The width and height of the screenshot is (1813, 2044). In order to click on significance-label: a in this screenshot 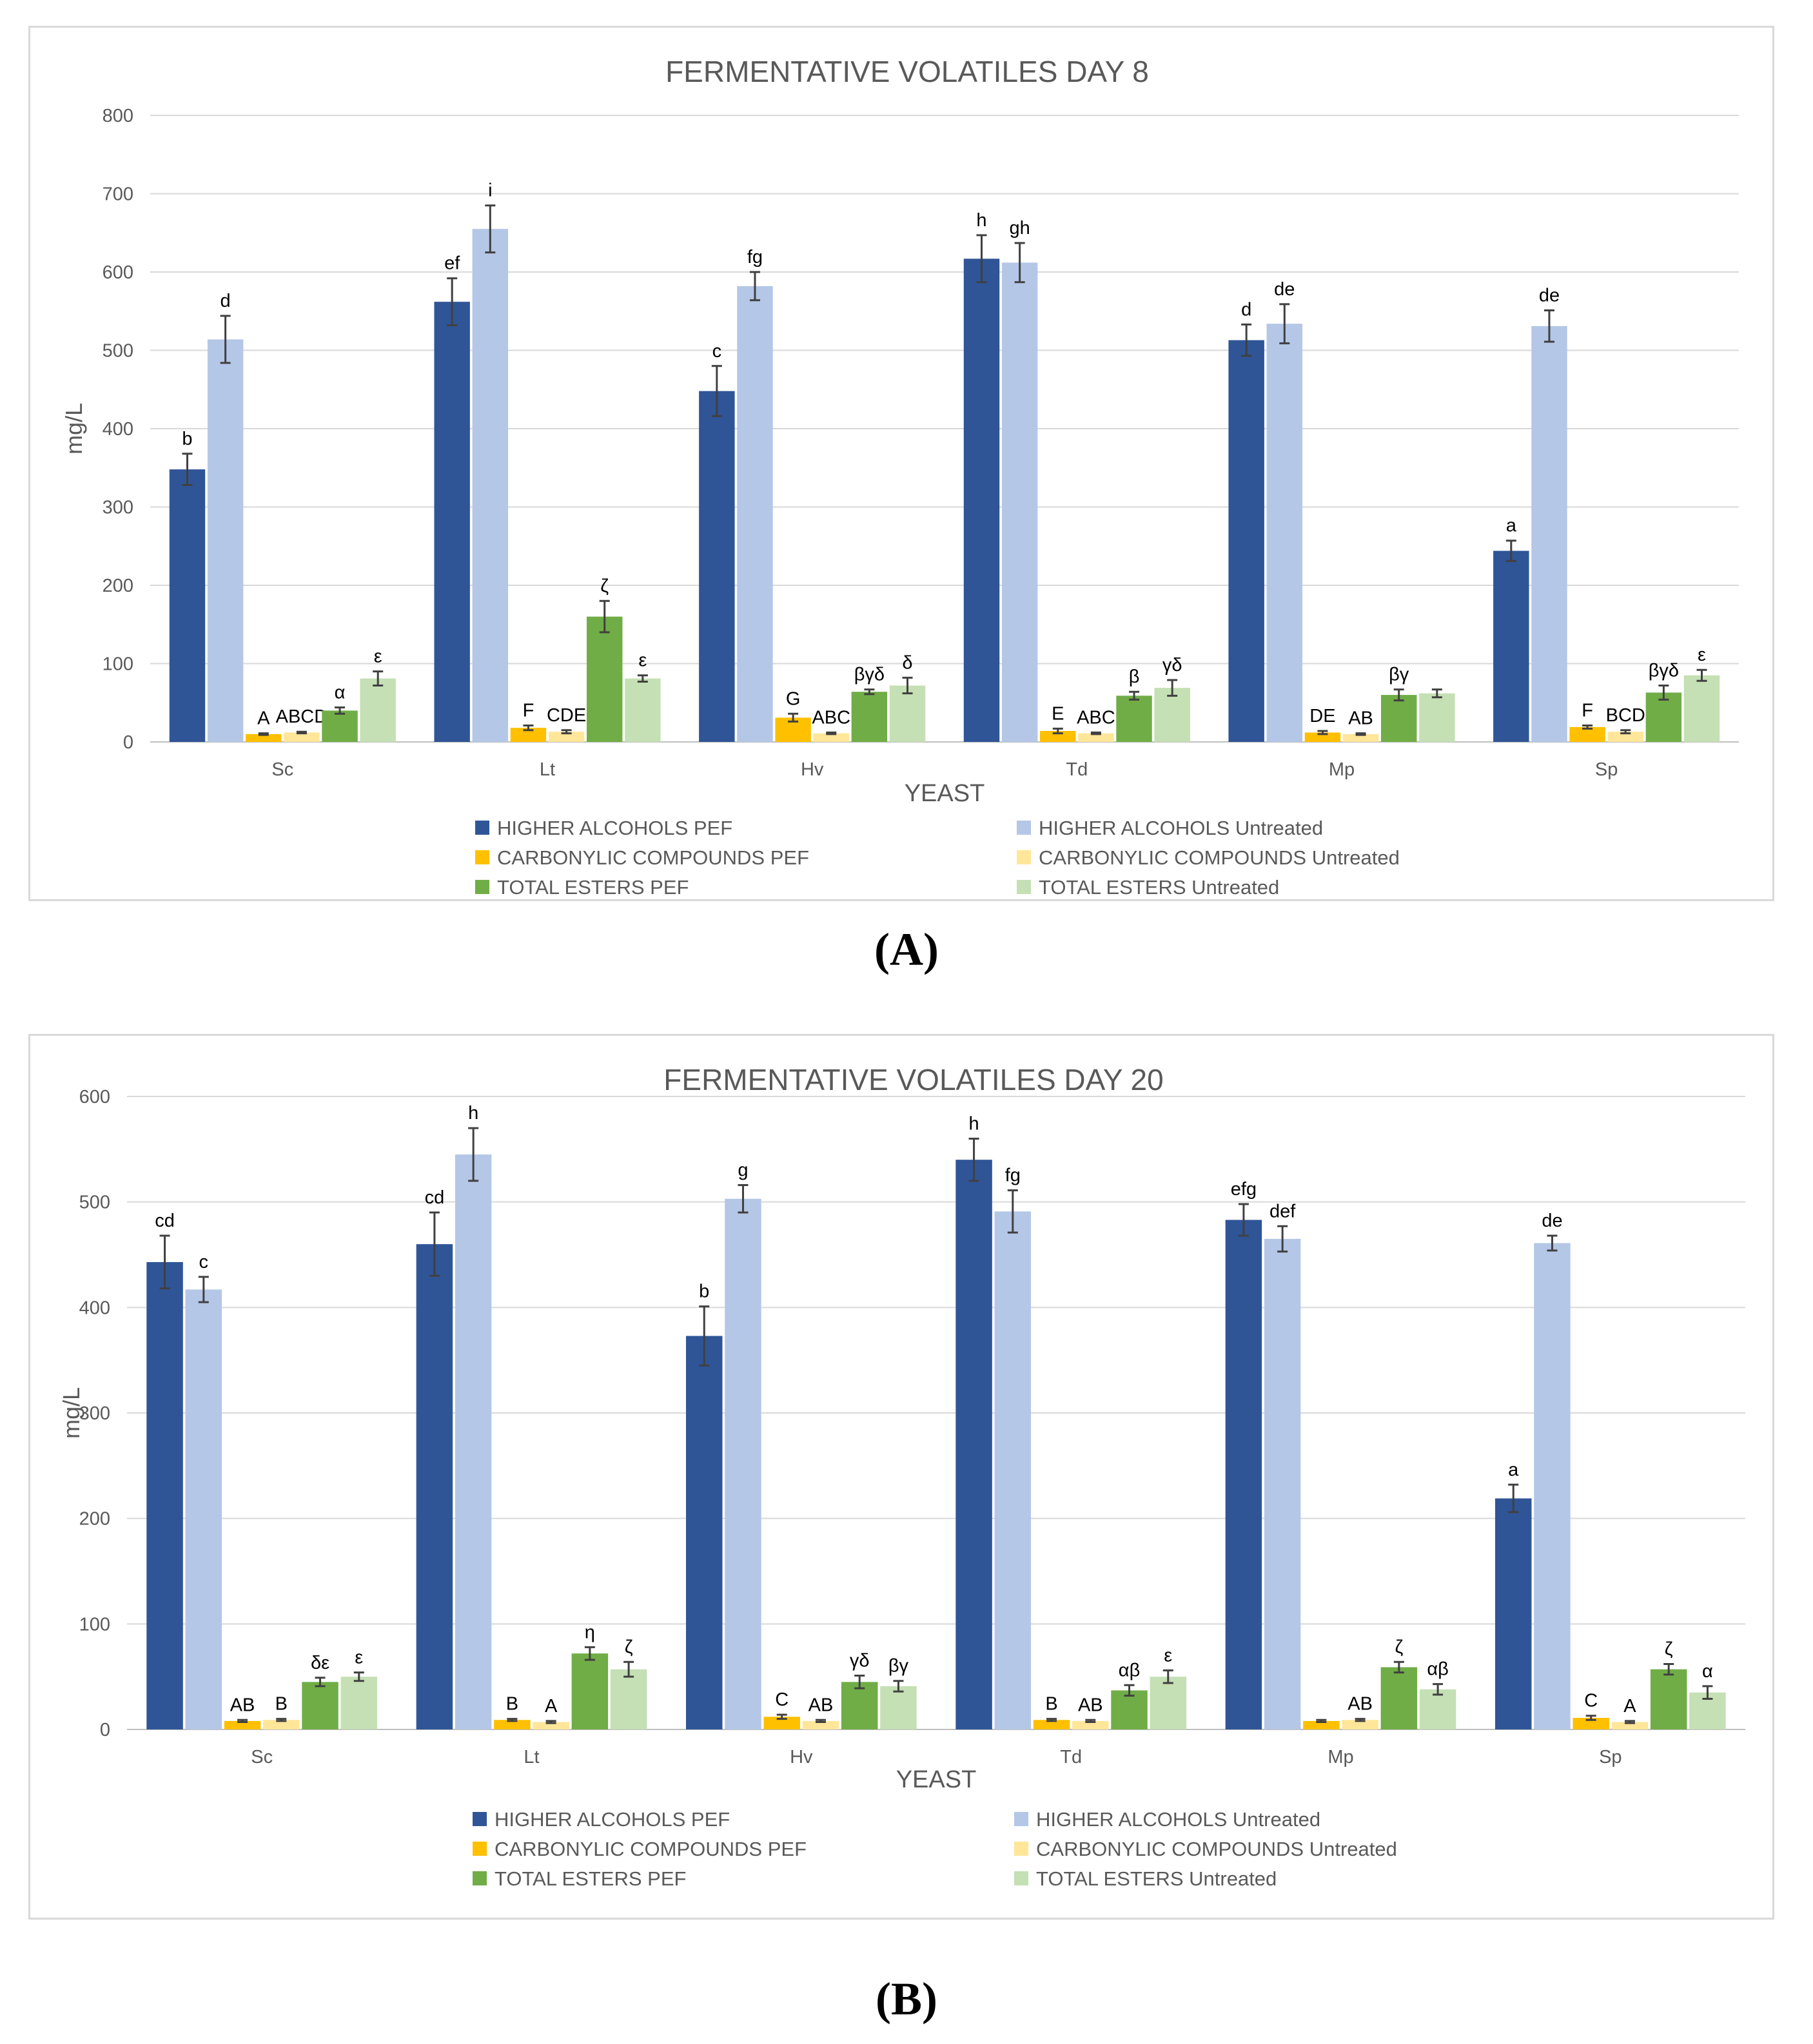, I will do `click(1513, 1469)`.